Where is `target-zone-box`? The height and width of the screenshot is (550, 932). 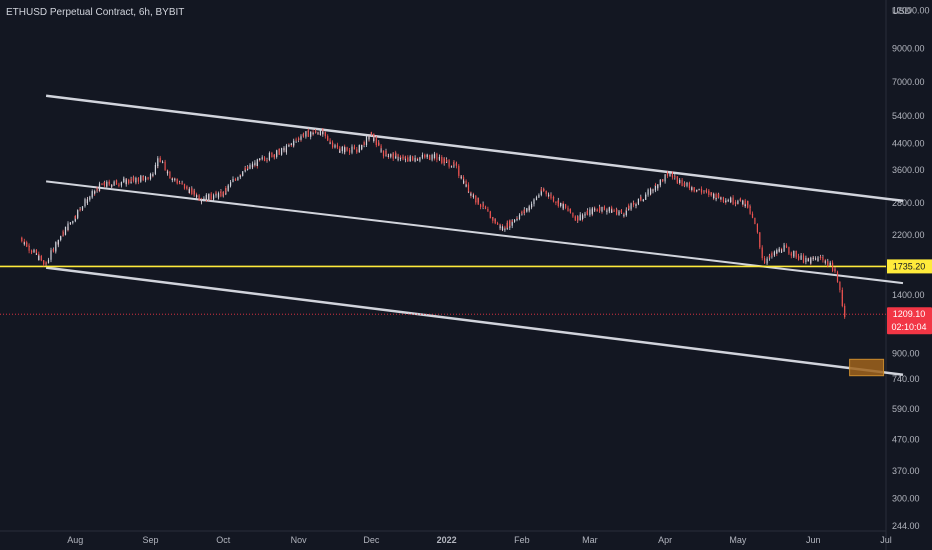
target-zone-box is located at coordinates (867, 367).